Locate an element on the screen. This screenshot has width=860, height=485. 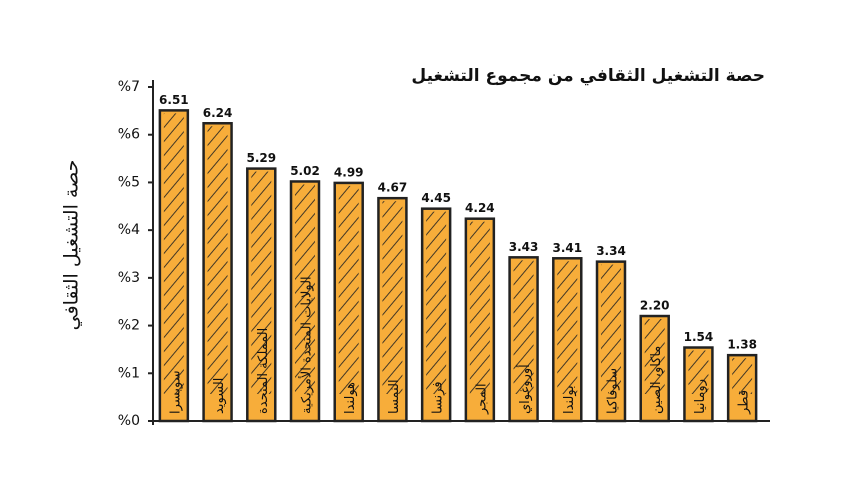
value-label: 3.34 is located at coordinates (611, 251).